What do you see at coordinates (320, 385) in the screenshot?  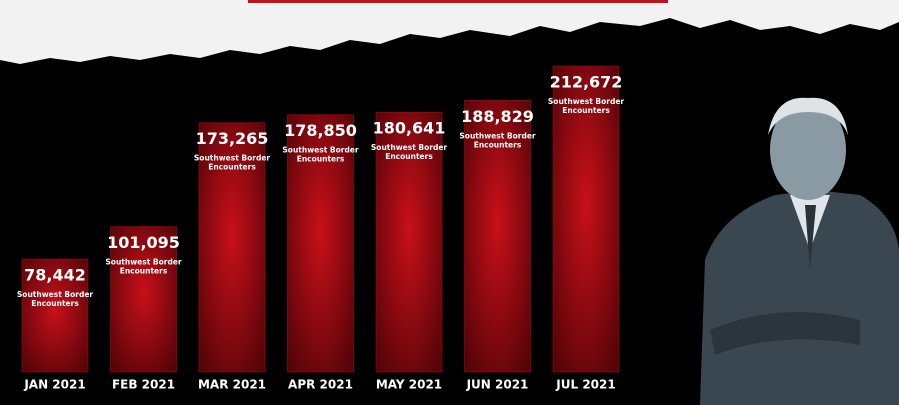 I see `x-tick-label: APR 2021` at bounding box center [320, 385].